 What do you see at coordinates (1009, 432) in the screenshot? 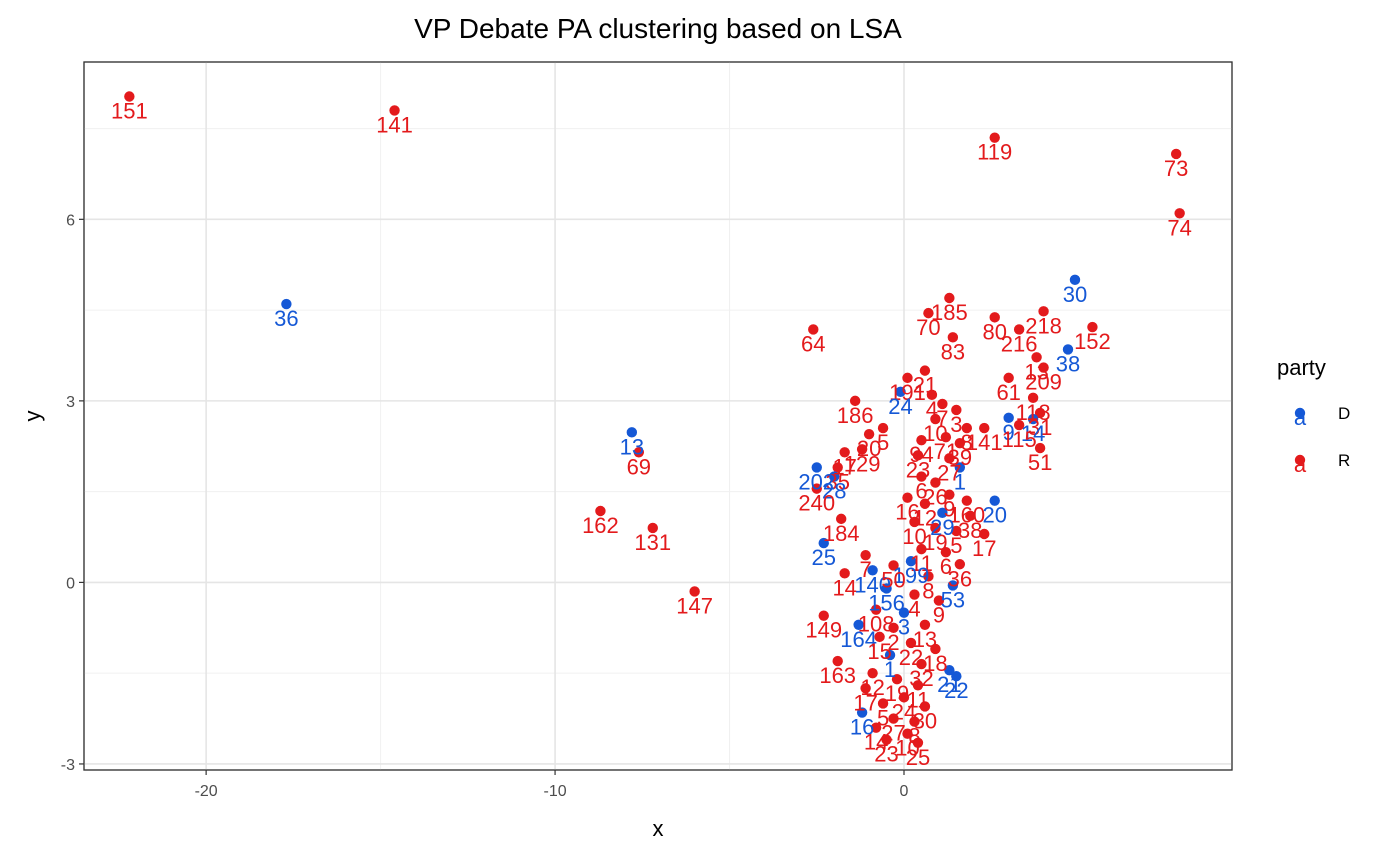
I see `point-label: 9` at bounding box center [1009, 432].